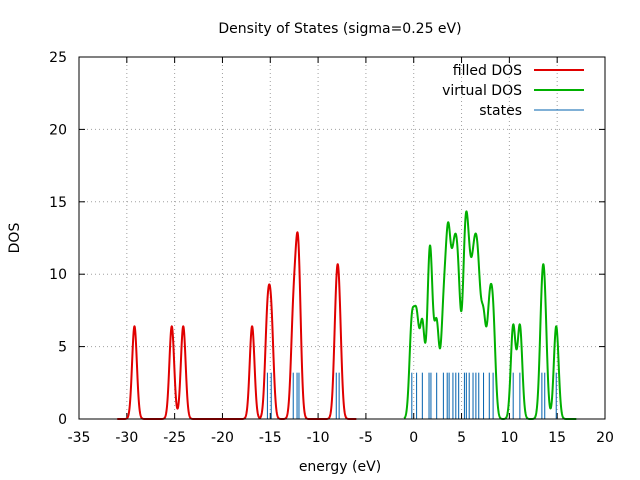 The height and width of the screenshot is (480, 640). Describe the element at coordinates (557, 438) in the screenshot. I see `x-tick-label: 15` at that location.